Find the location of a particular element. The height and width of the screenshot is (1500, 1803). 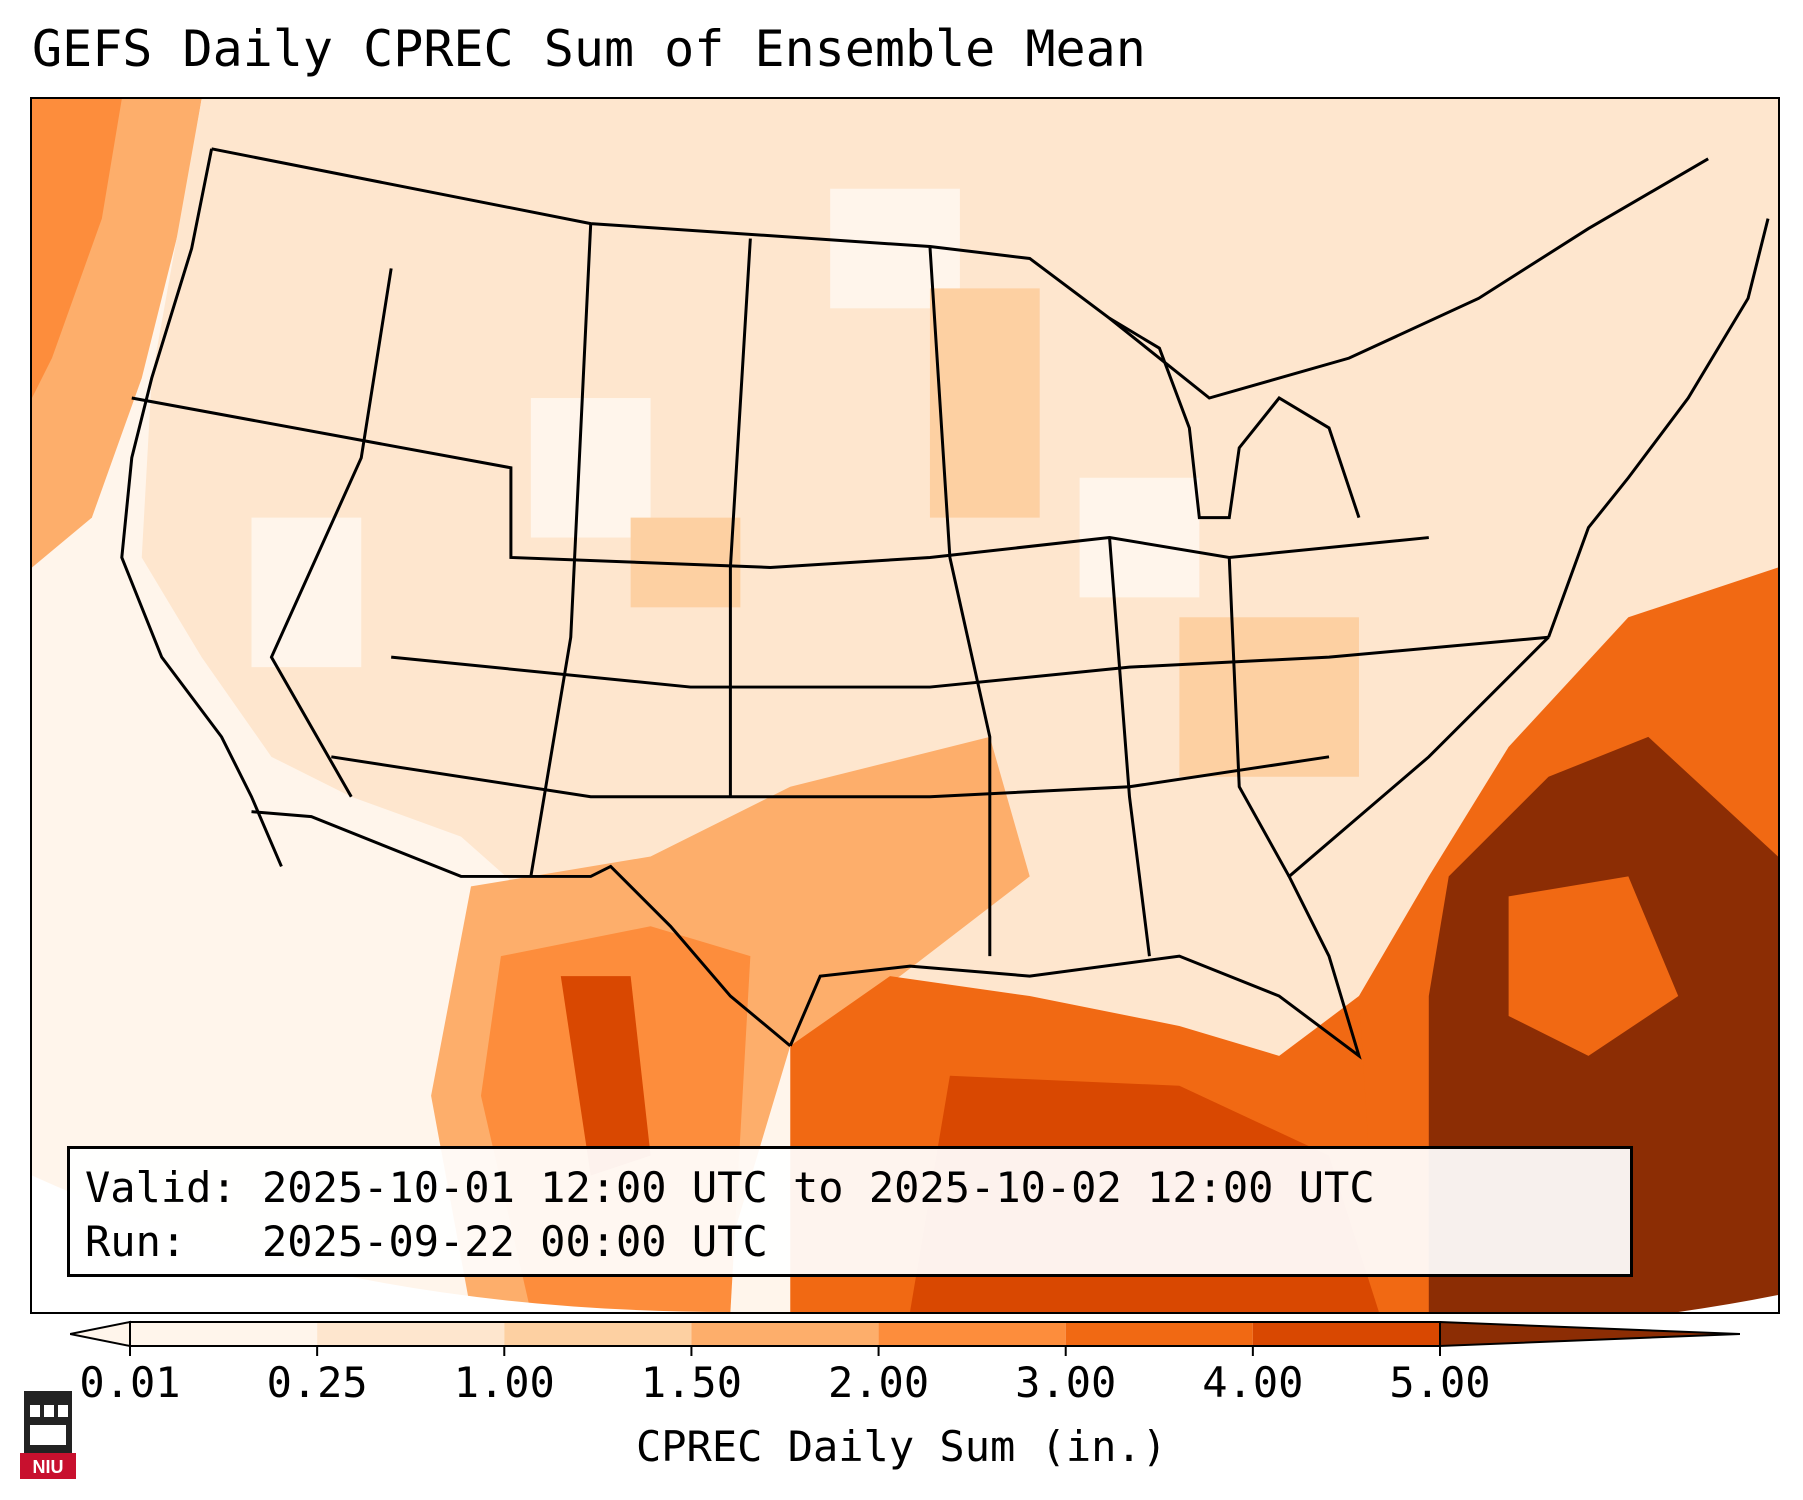

state-line-col6 is located at coordinates (1259, 717).